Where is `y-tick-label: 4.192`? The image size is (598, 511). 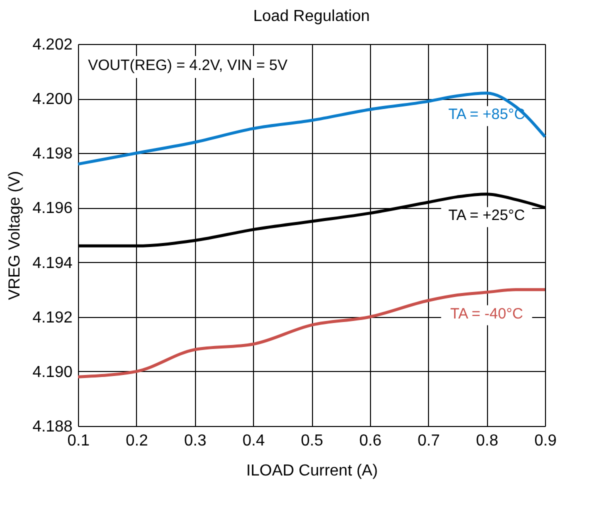
y-tick-label: 4.192 is located at coordinates (52, 317).